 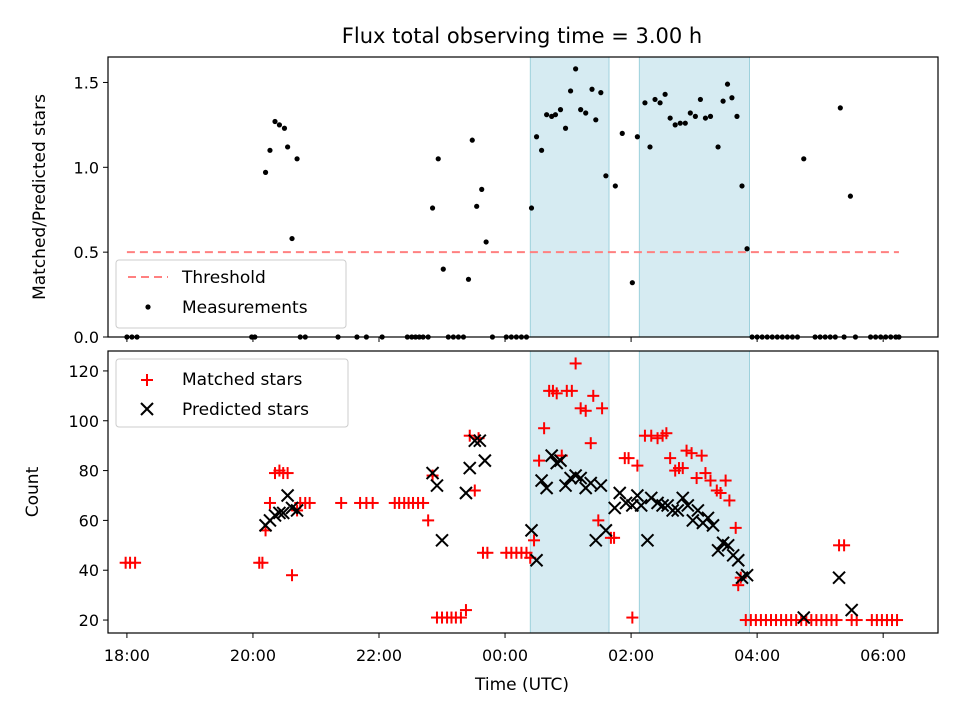 What do you see at coordinates (86, 167) in the screenshot?
I see `top-y-tick-label: 1.0` at bounding box center [86, 167].